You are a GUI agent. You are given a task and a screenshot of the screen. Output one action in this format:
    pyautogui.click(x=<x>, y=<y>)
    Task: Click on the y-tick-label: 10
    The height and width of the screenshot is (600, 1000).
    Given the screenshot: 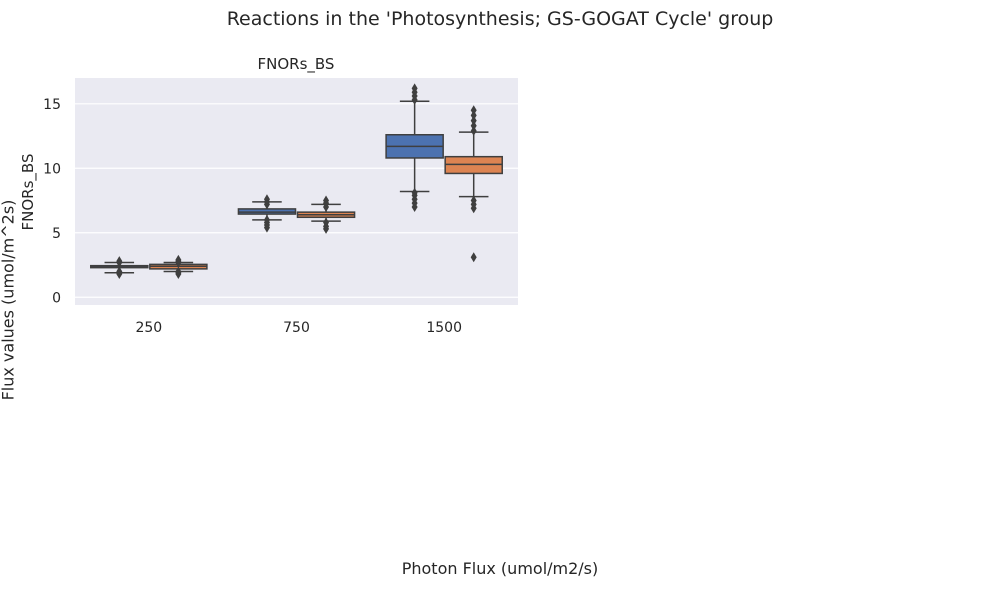 What is the action you would take?
    pyautogui.click(x=52, y=169)
    